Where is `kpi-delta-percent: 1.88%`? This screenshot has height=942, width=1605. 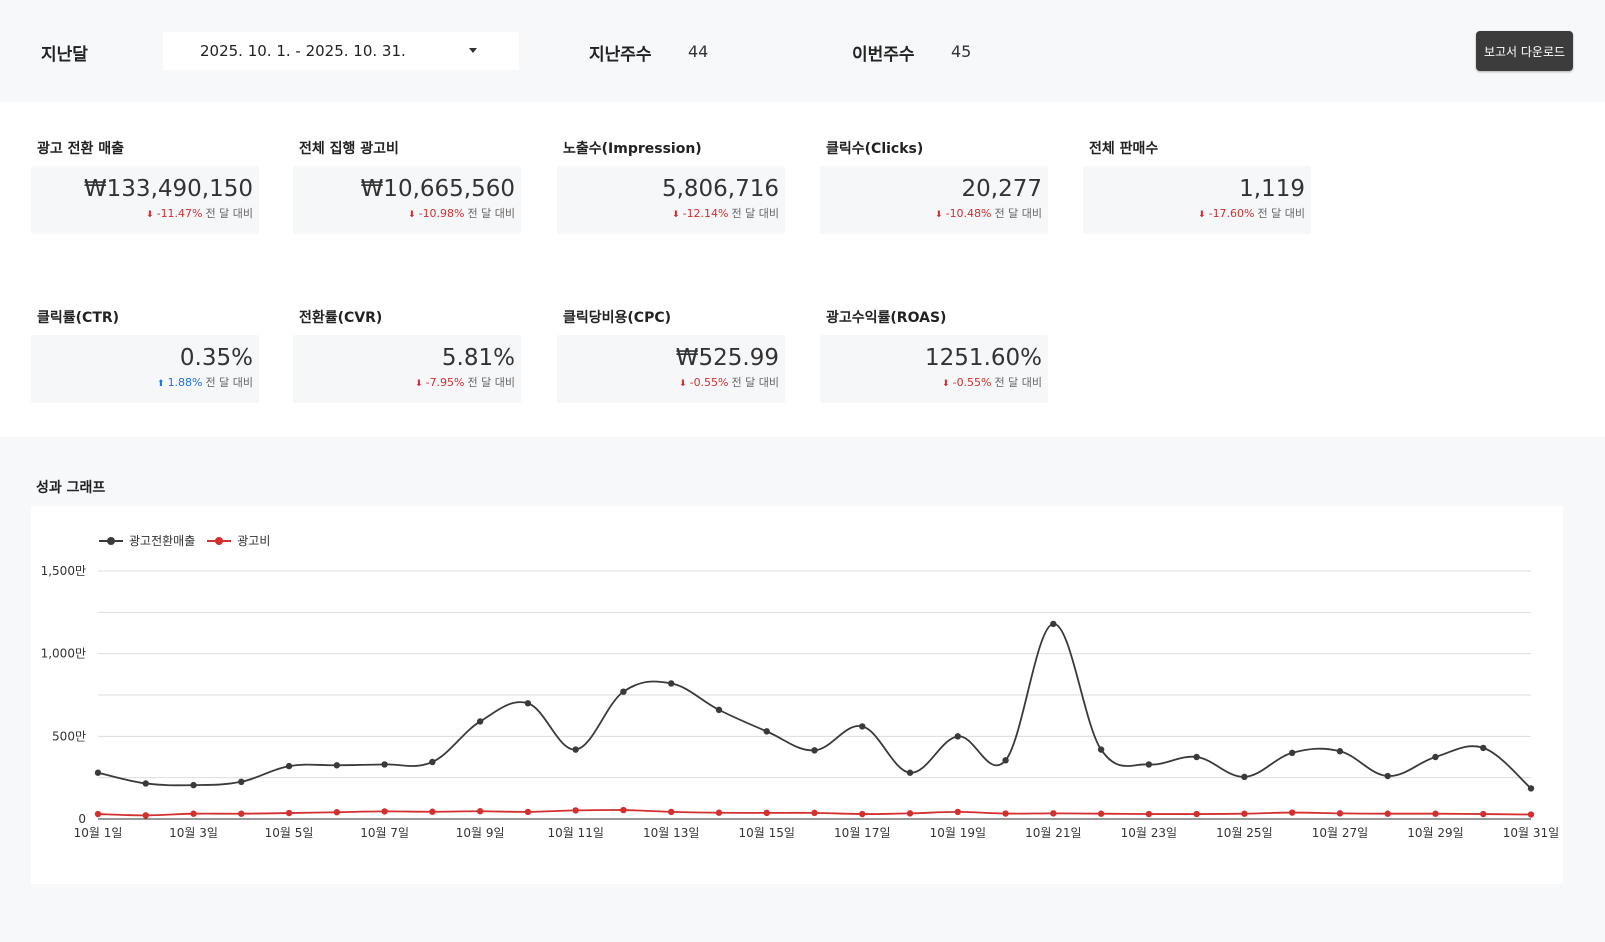
kpi-delta-percent: 1.88% is located at coordinates (185, 382).